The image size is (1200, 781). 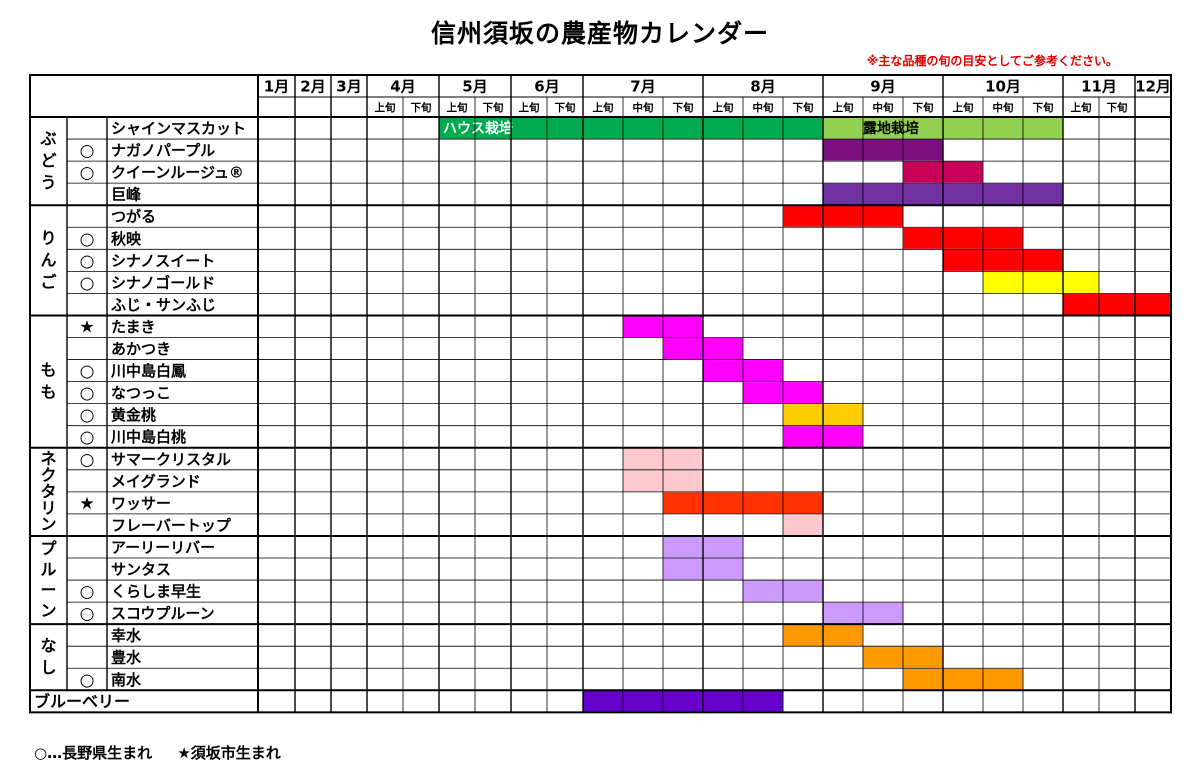 What do you see at coordinates (1153, 87) in the screenshot?
I see `month-label: 12月` at bounding box center [1153, 87].